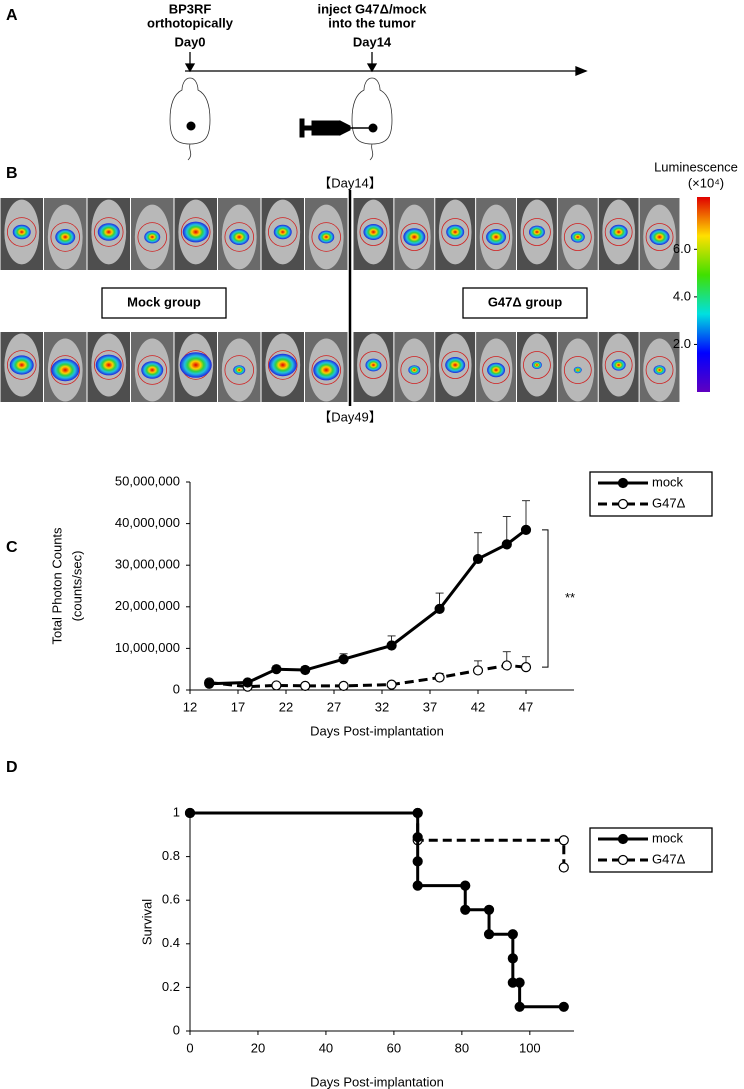  What do you see at coordinates (326, 1047) in the screenshot?
I see `x-tick-label: 40` at bounding box center [326, 1047].